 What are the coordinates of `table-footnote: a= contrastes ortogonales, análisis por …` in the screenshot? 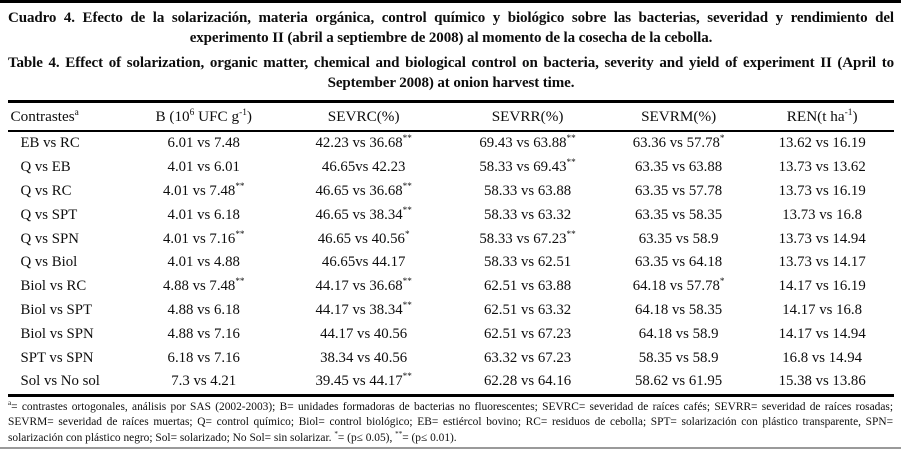 It's located at (450, 421).